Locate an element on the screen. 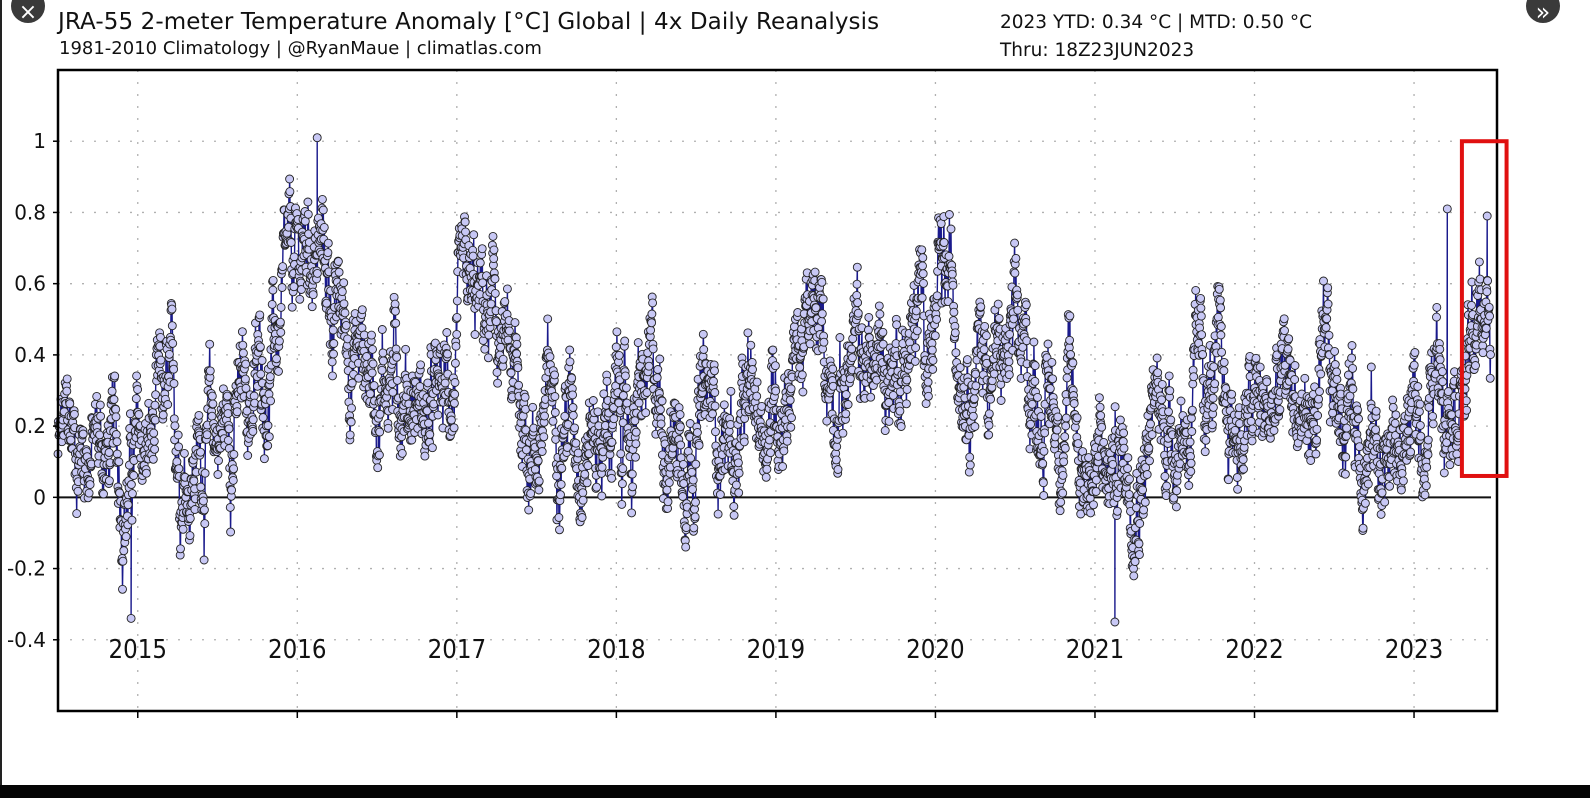  x-tick-label: 2022 is located at coordinates (1254, 649).